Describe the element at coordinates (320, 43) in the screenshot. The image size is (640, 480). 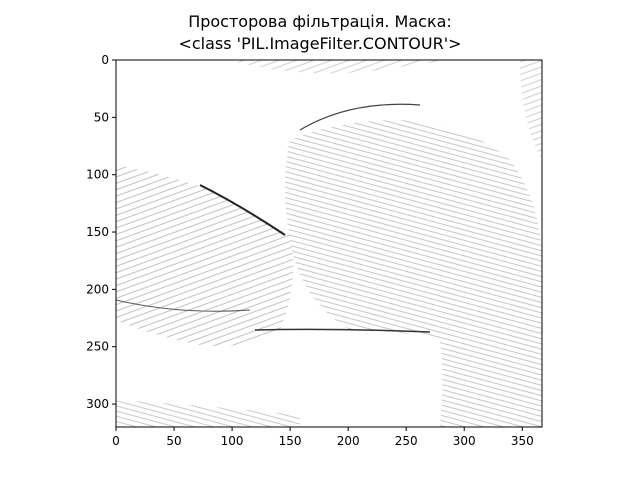
I see `figure-title-line-2: <class 'PIL.ImageFilter.CONTOUR'>` at that location.